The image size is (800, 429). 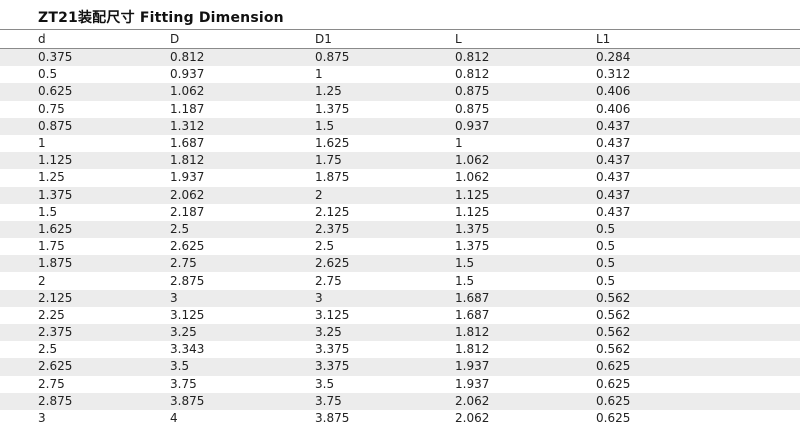 What do you see at coordinates (472, 160) in the screenshot?
I see `table-cell: 1.062` at bounding box center [472, 160].